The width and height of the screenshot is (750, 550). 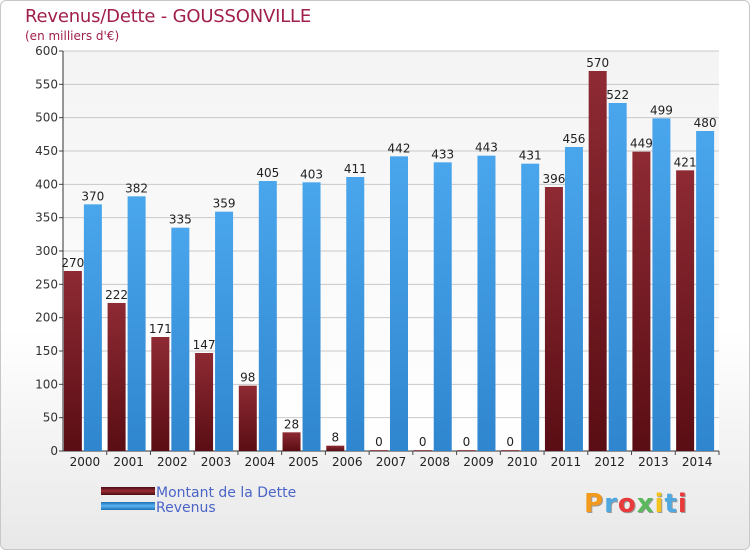 I want to click on x-tick-label: 2011, so click(x=566, y=462).